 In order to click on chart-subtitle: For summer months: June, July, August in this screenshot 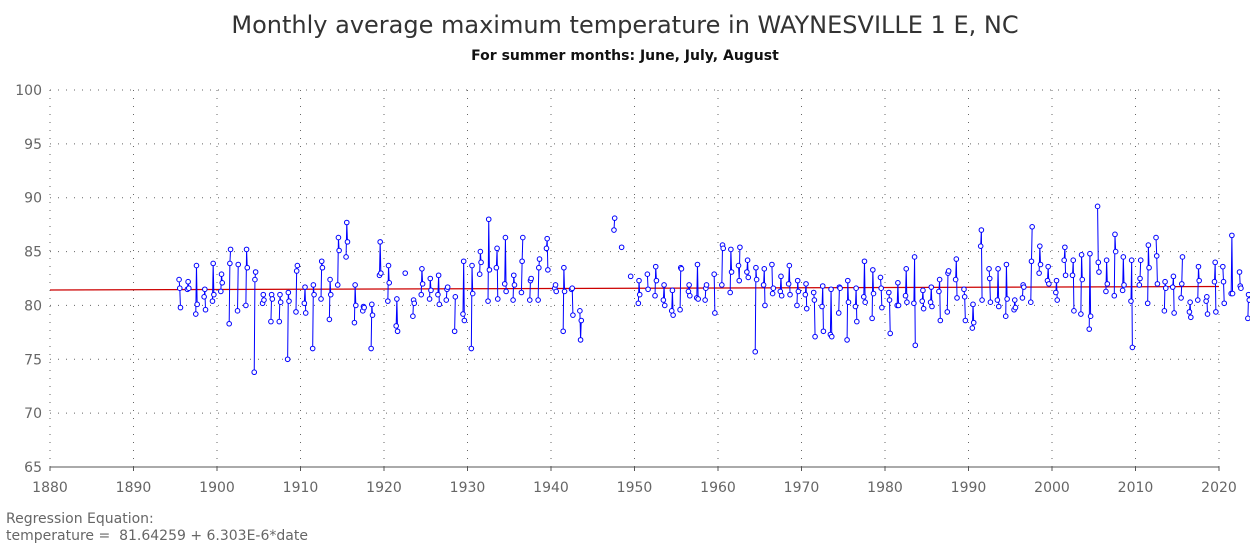, I will do `click(625, 56)`.